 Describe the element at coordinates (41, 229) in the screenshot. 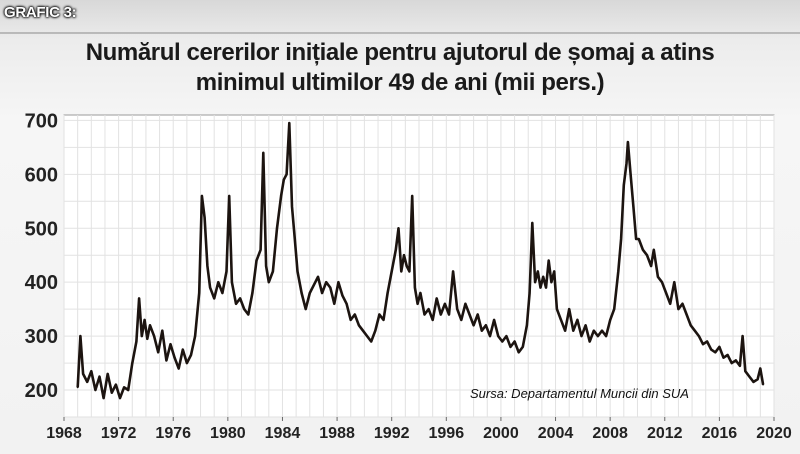

I see `y-tick-label: 500` at that location.